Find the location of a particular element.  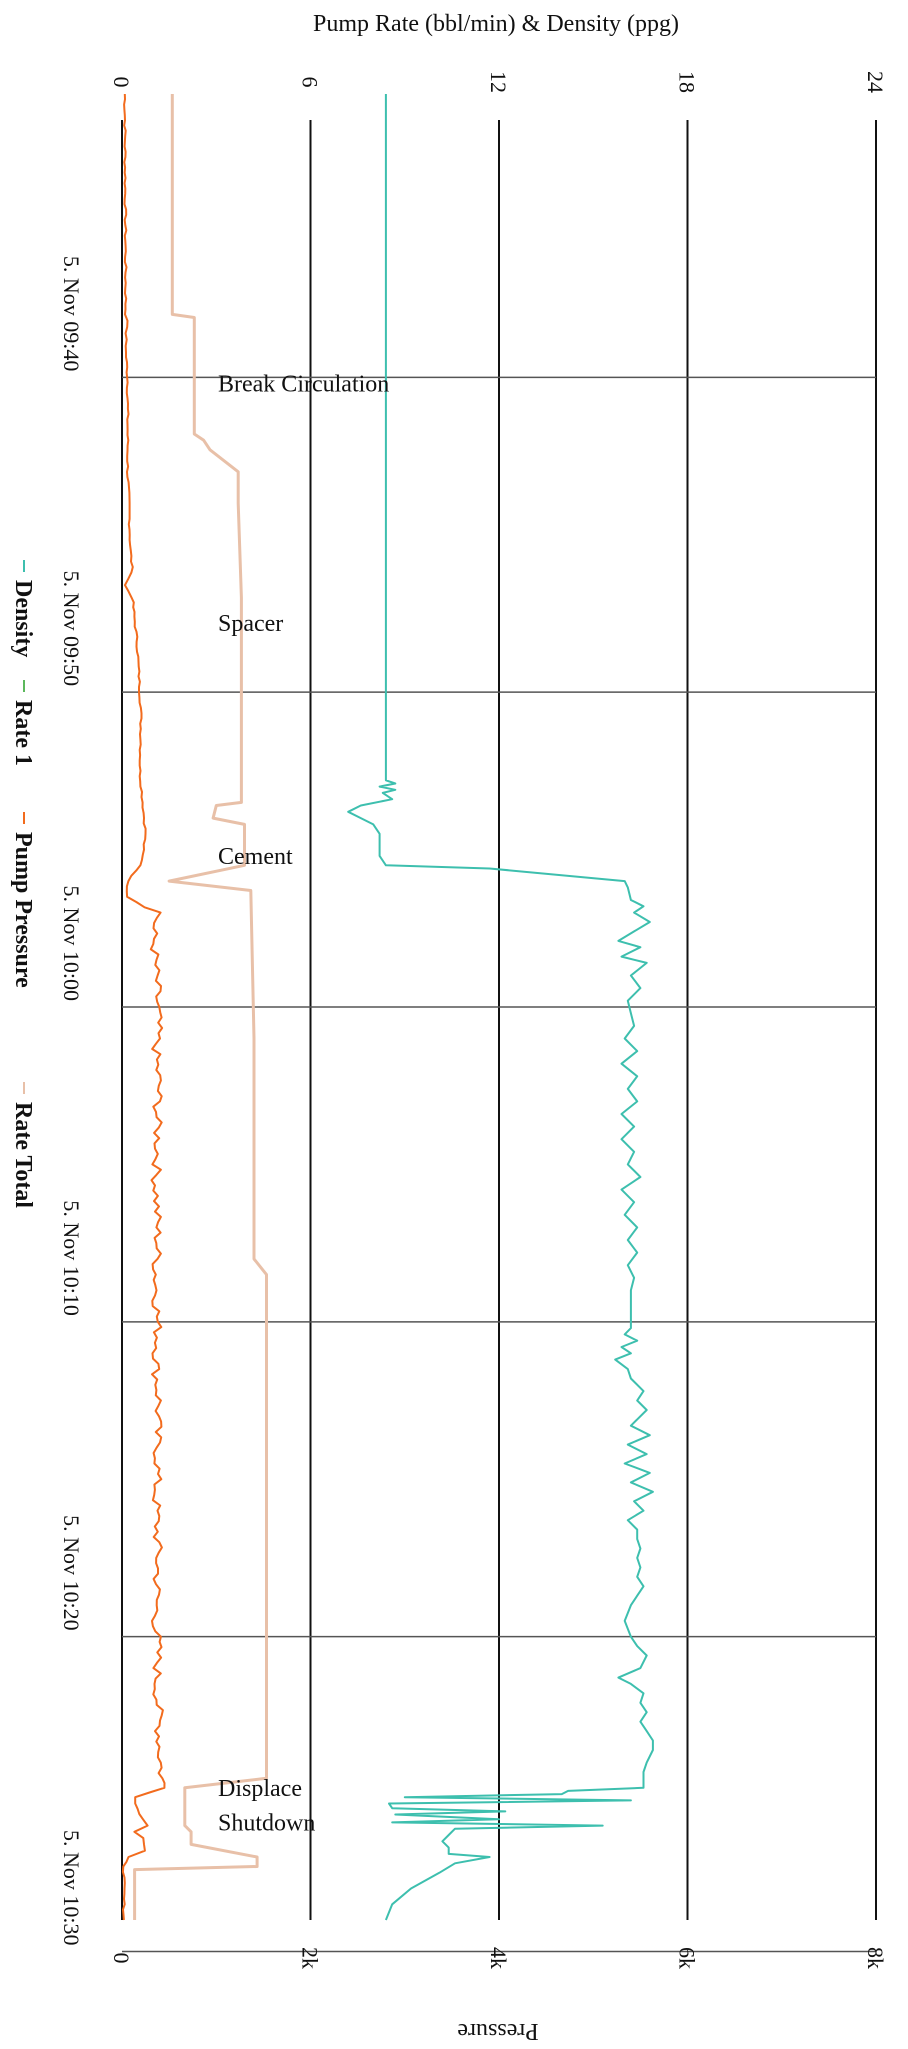

bottom-tick-label: 6k is located at coordinates (687, 1958).